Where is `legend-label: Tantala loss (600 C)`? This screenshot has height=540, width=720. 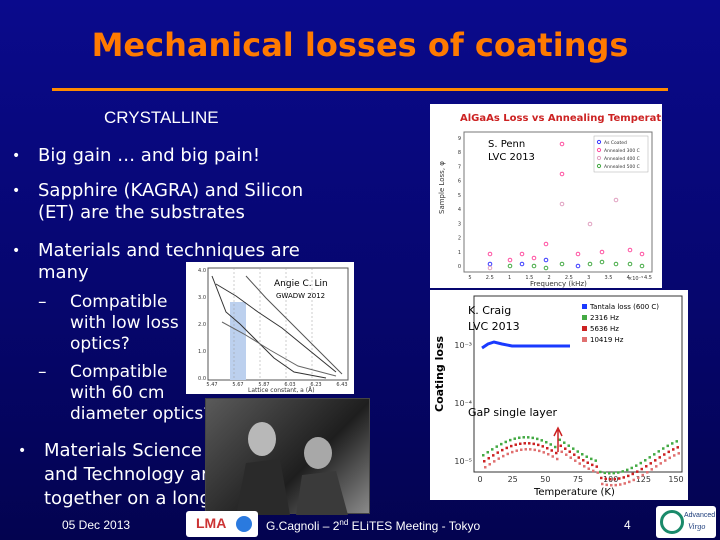 legend-label: Tantala loss (600 C) is located at coordinates (624, 307).